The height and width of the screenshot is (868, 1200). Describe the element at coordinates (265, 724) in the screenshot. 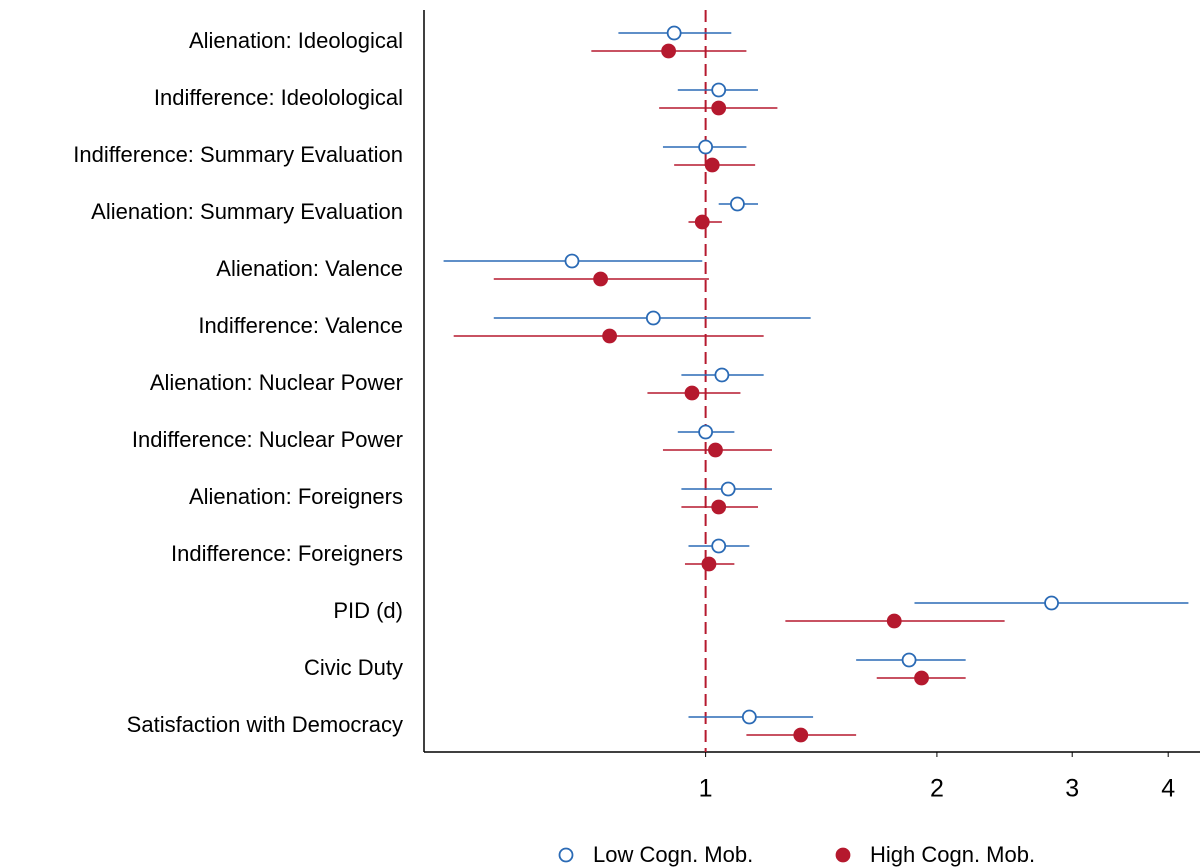

I see `category-label: Satisfaction with Democracy` at that location.